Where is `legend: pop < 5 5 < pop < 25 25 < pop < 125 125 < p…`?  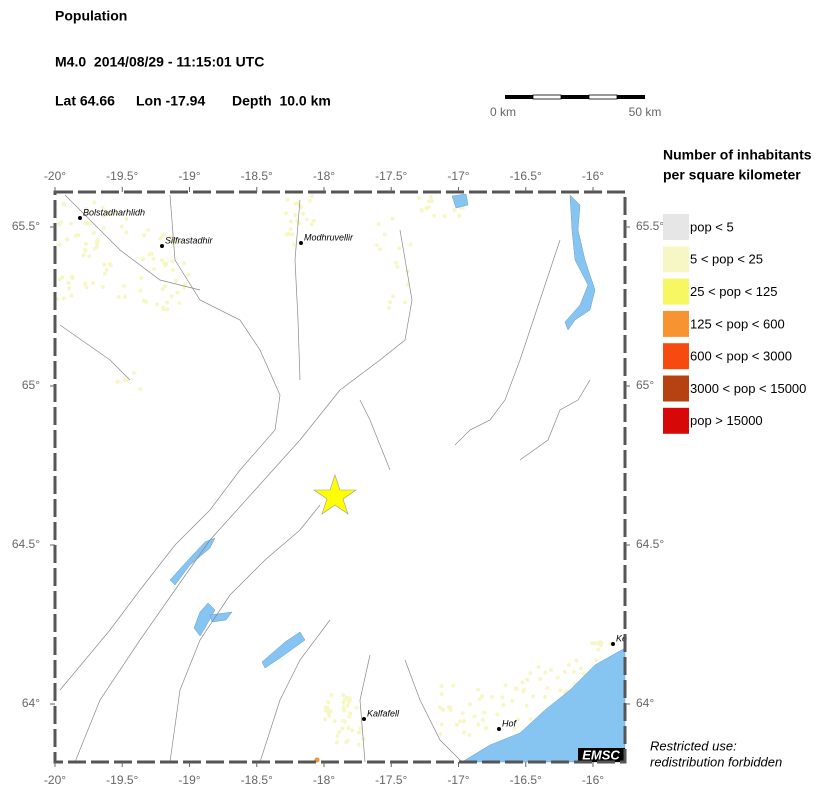
legend: pop < 5 5 < pop < 25 25 < pop < 125 125 < p… is located at coordinates (734, 324).